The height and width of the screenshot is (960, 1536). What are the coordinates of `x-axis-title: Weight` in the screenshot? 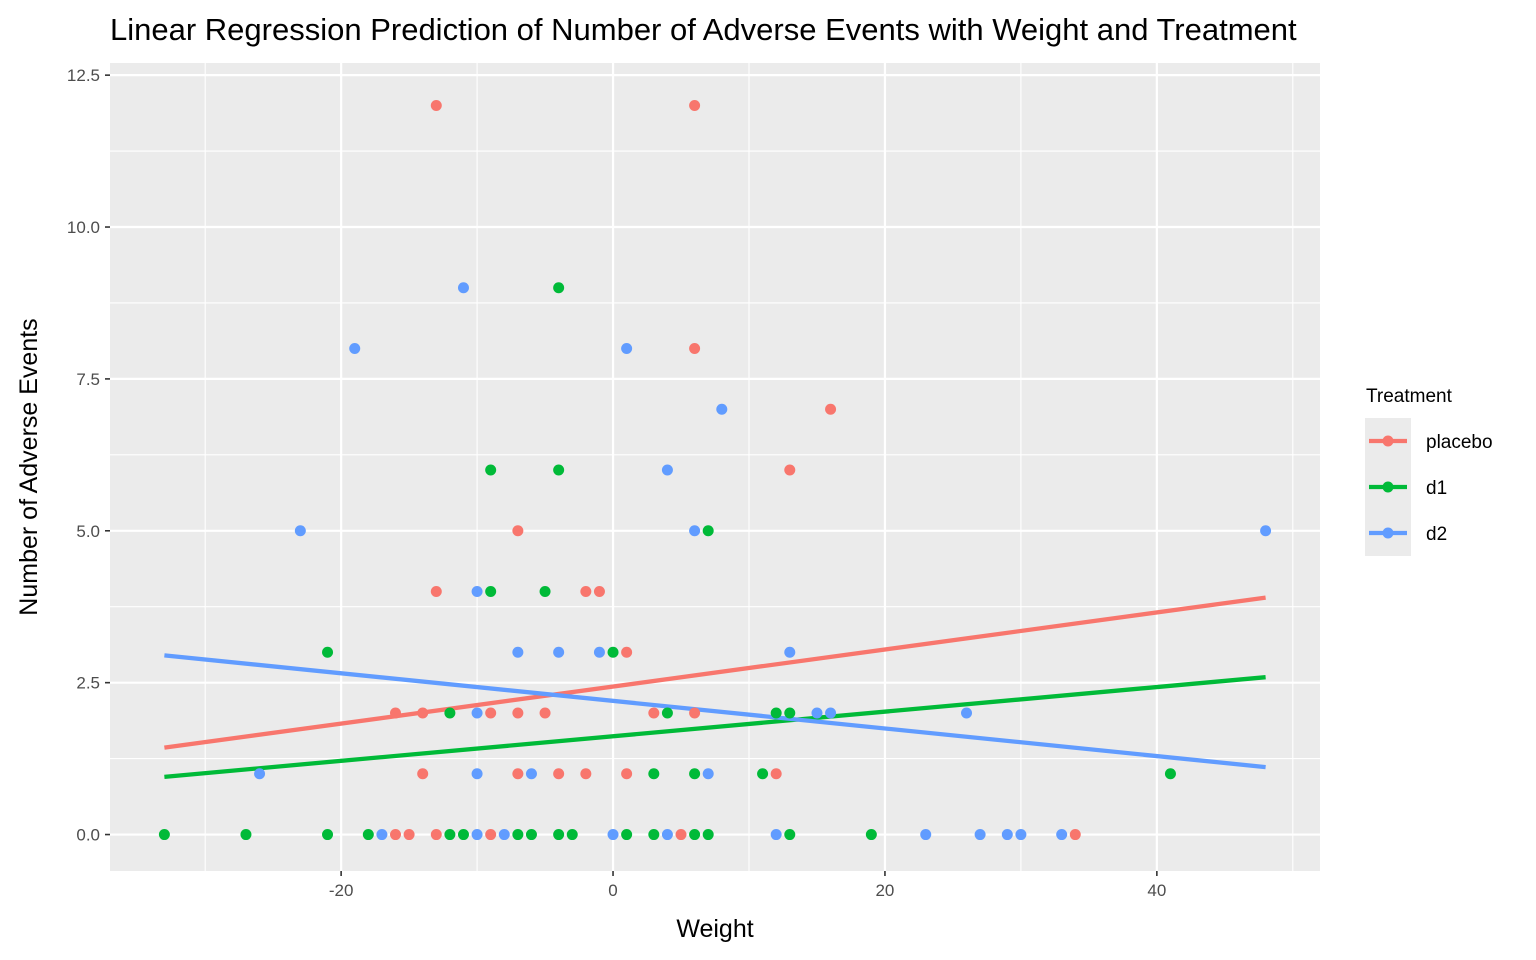 It's located at (714, 929).